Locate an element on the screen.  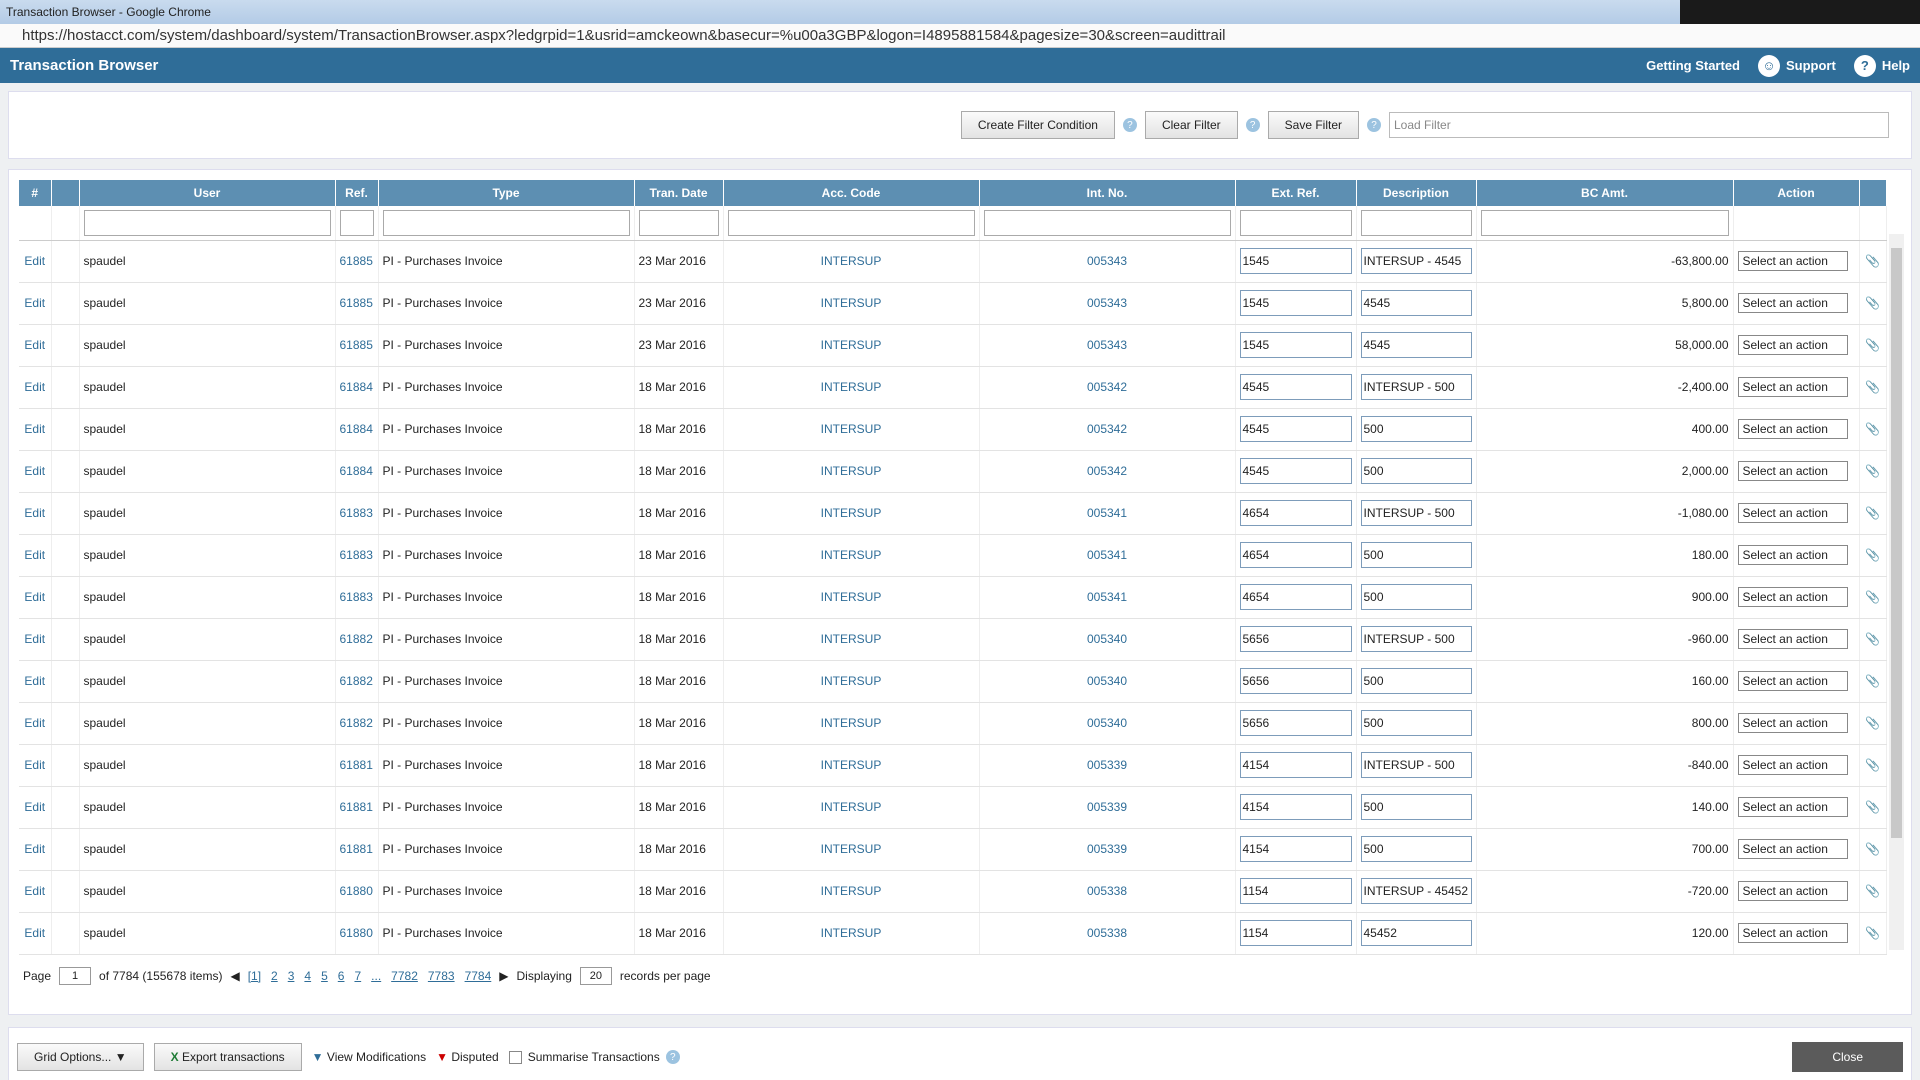
nav-support: ☺ Support is located at coordinates (1797, 65).